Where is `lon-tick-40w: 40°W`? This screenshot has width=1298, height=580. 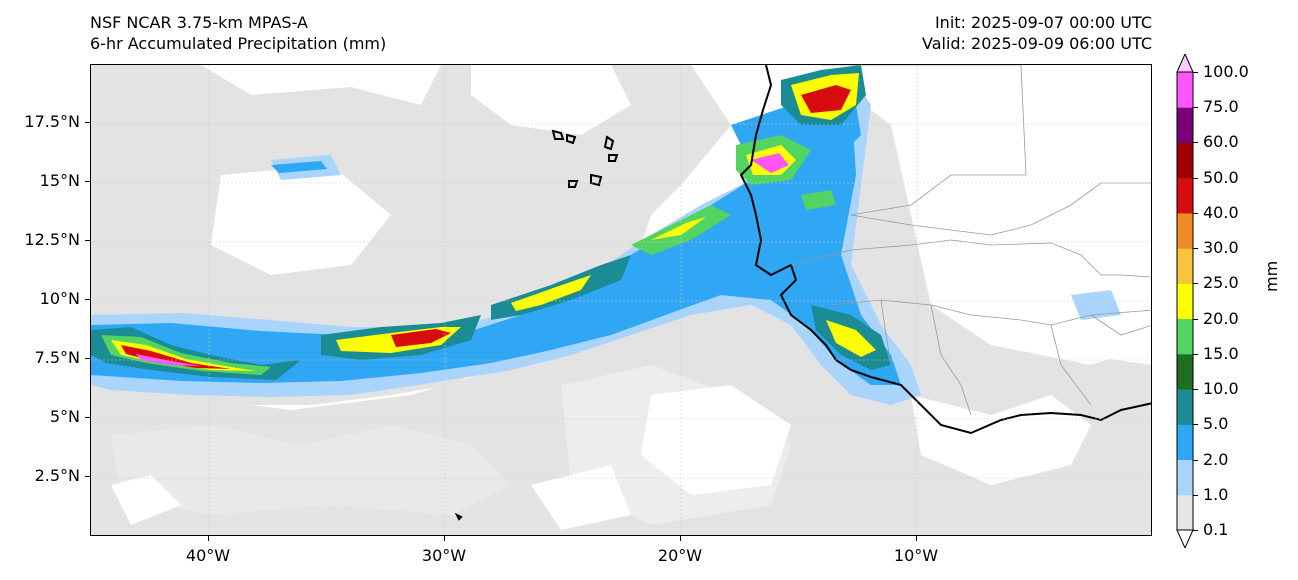 lon-tick-40w: 40°W is located at coordinates (208, 555).